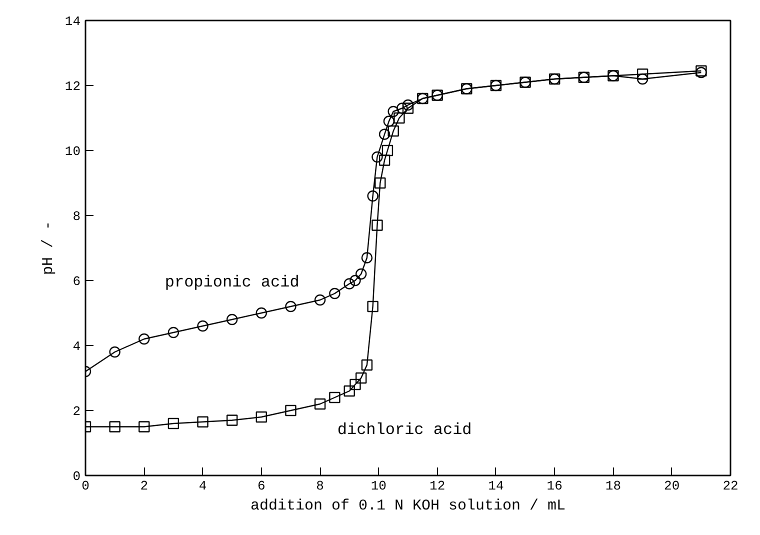 This screenshot has width=760, height=535. What do you see at coordinates (72, 86) in the screenshot?
I see `y-tick-label: 12` at bounding box center [72, 86].